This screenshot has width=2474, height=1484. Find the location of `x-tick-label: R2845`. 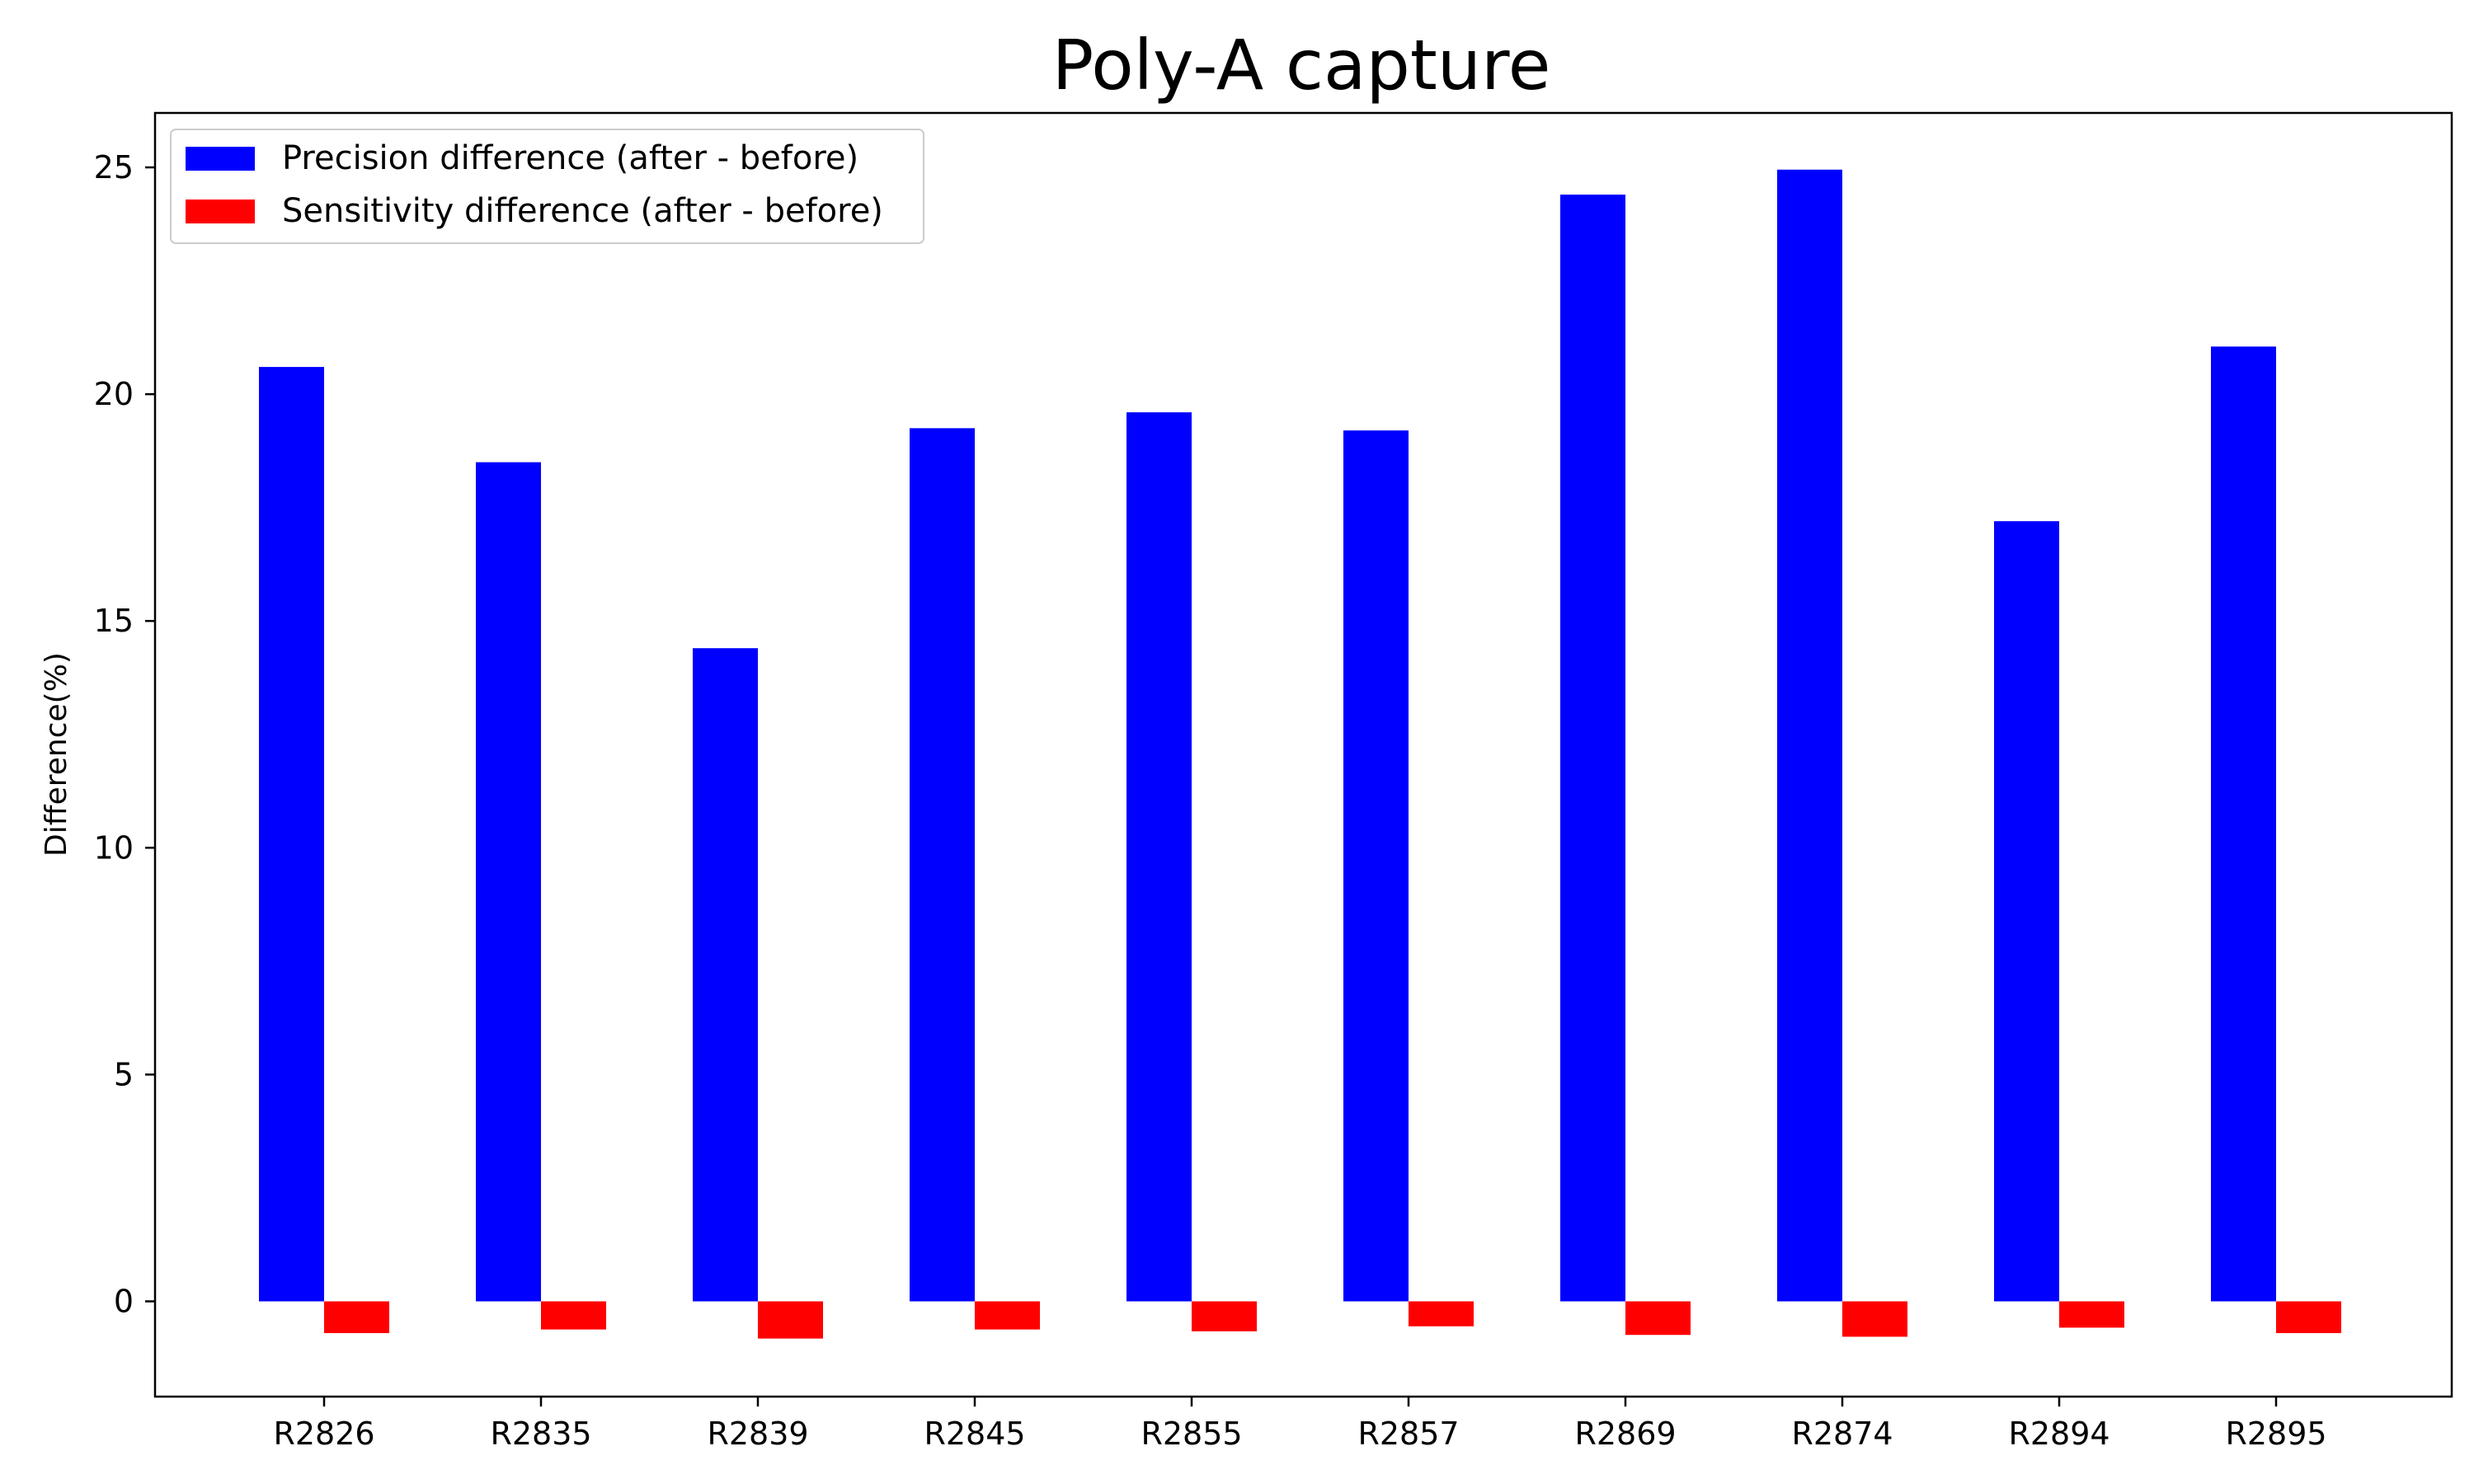

x-tick-label: R2845 is located at coordinates (974, 1434).